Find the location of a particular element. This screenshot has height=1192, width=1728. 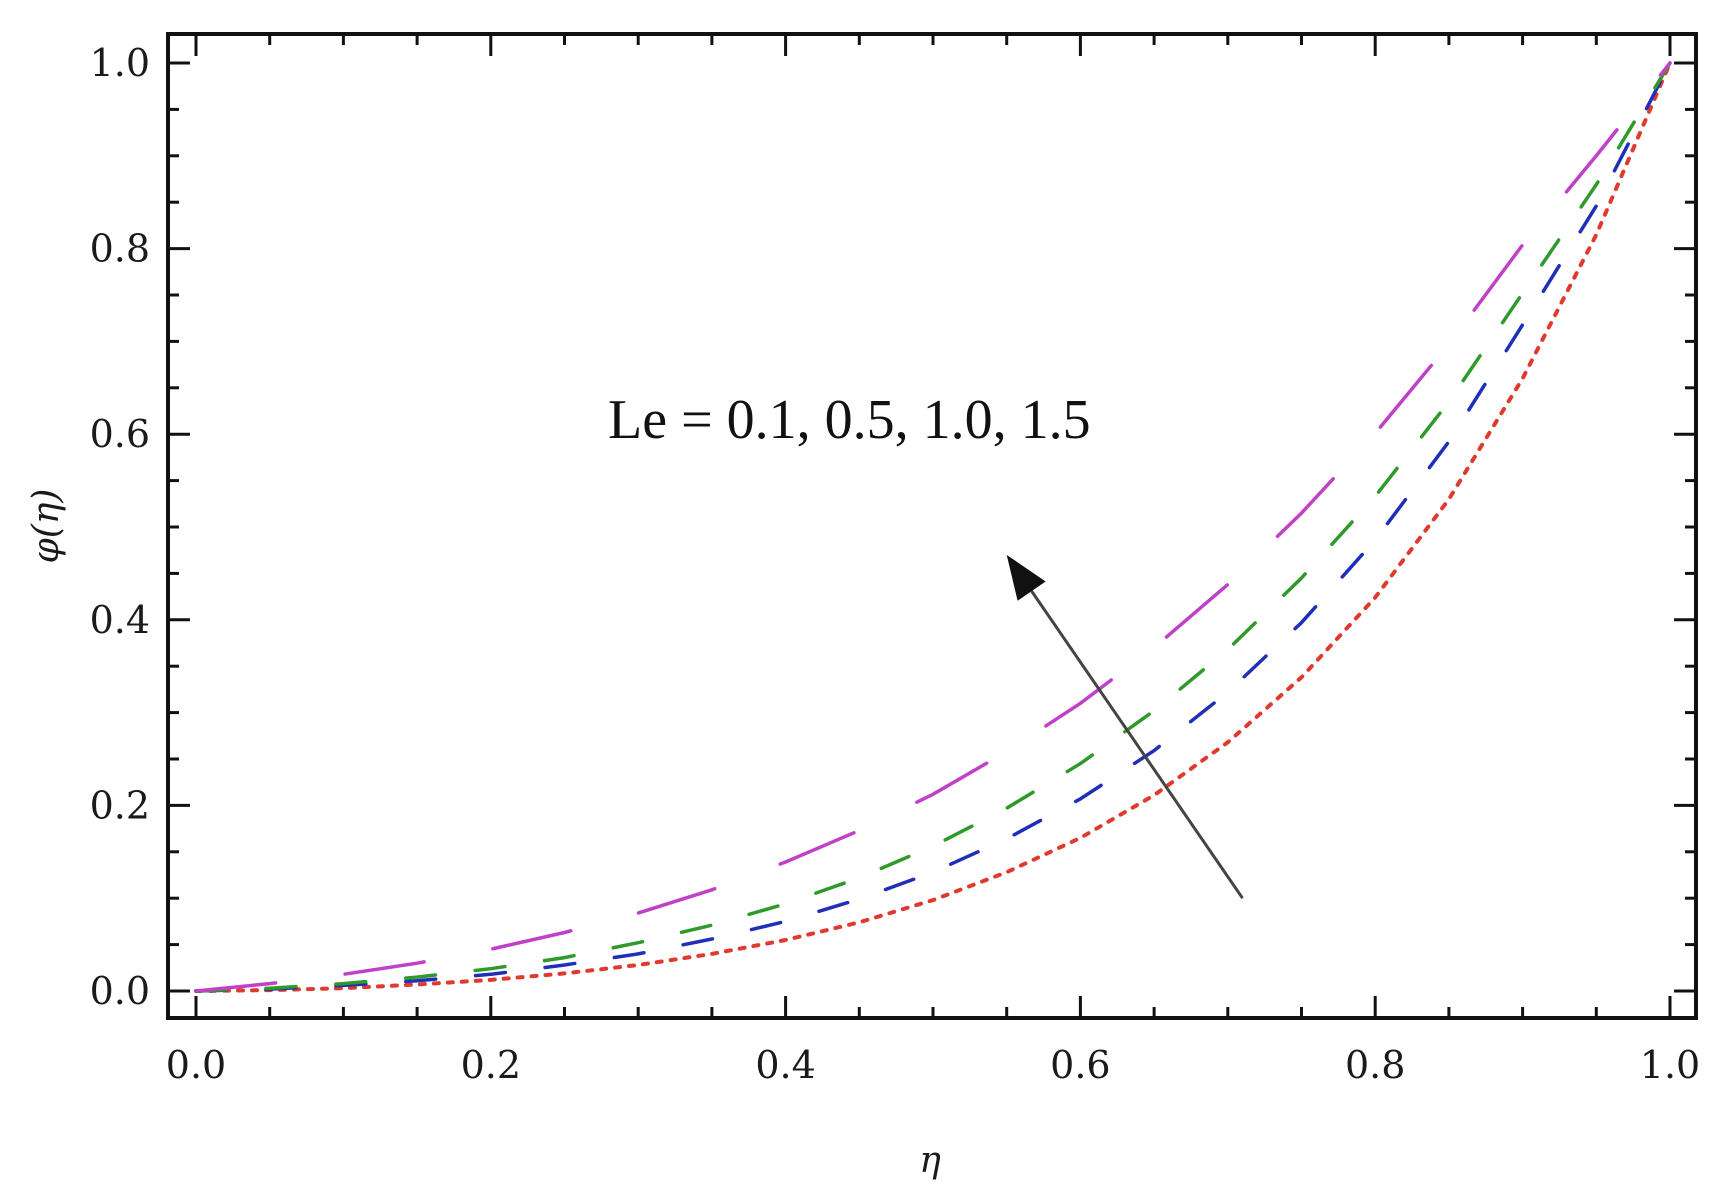

y-axis-label: φ(η) is located at coordinates (46, 526).